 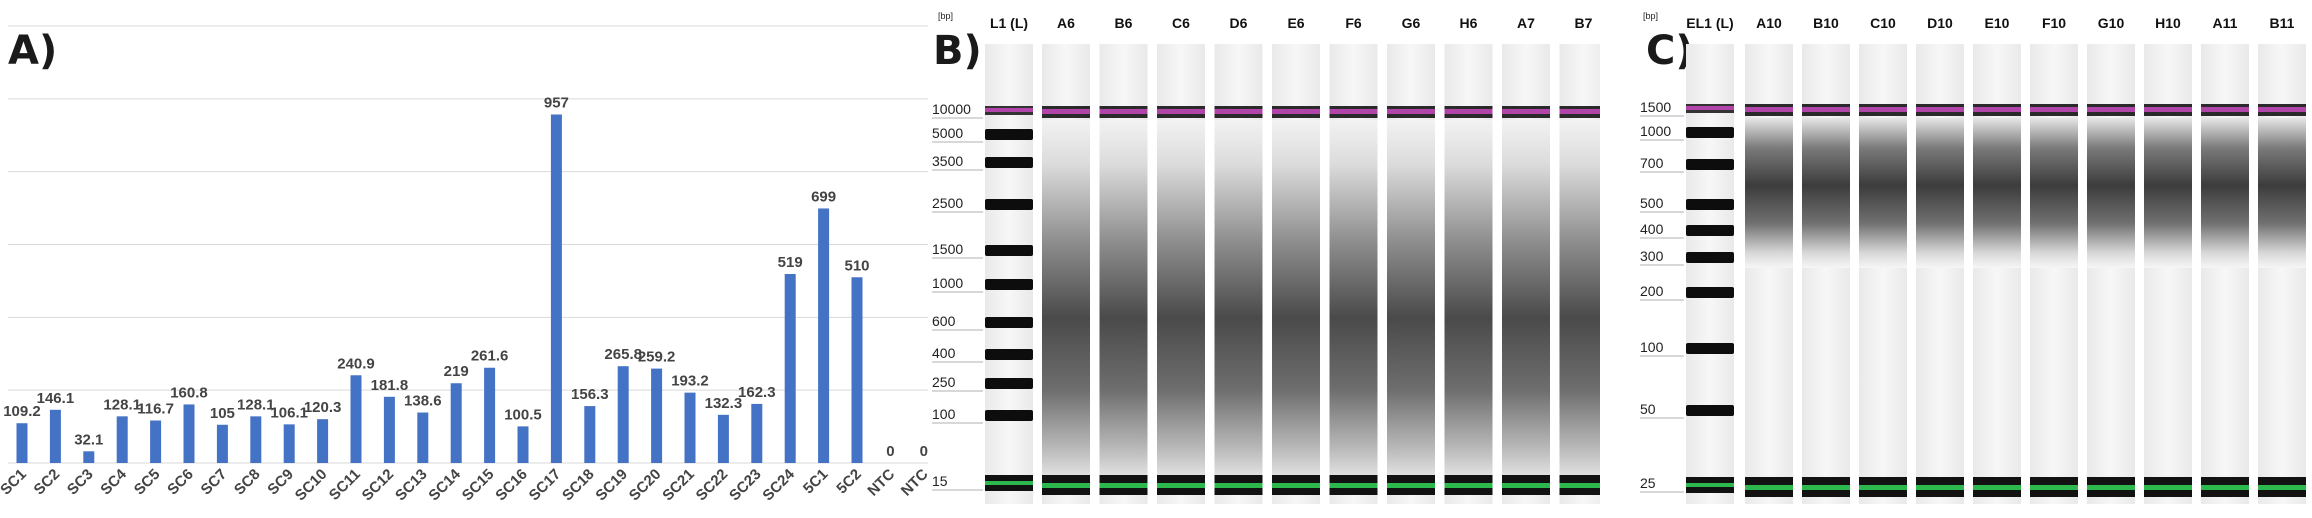 I want to click on lane-label: A11, so click(x=2225, y=23).